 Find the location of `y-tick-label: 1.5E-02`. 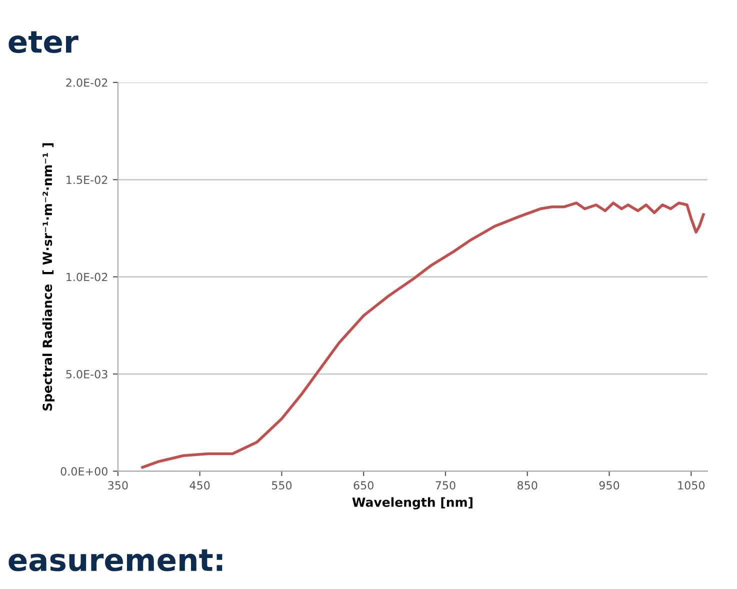

y-tick-label: 1.5E-02 is located at coordinates (87, 180).